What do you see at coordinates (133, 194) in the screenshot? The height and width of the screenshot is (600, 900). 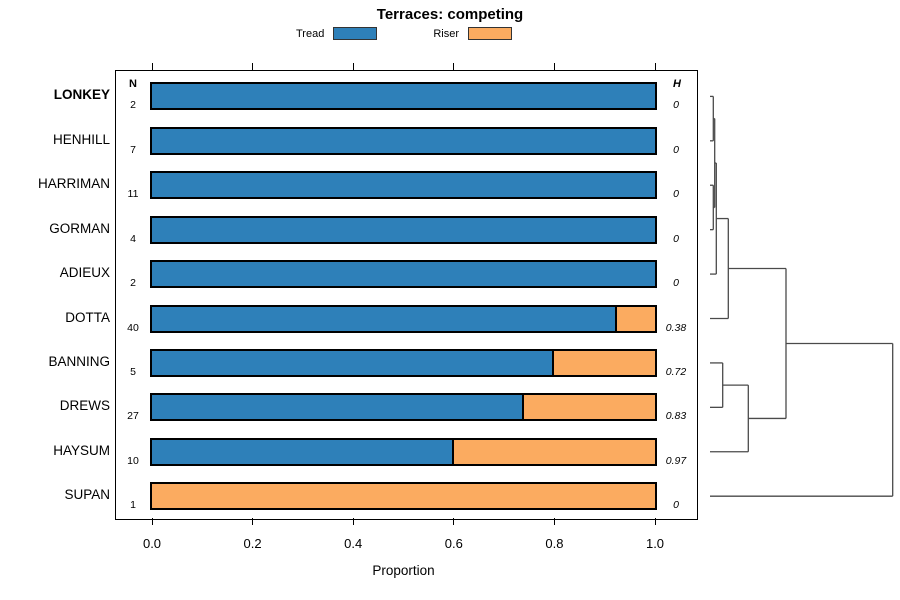 I see `n-value: 11` at bounding box center [133, 194].